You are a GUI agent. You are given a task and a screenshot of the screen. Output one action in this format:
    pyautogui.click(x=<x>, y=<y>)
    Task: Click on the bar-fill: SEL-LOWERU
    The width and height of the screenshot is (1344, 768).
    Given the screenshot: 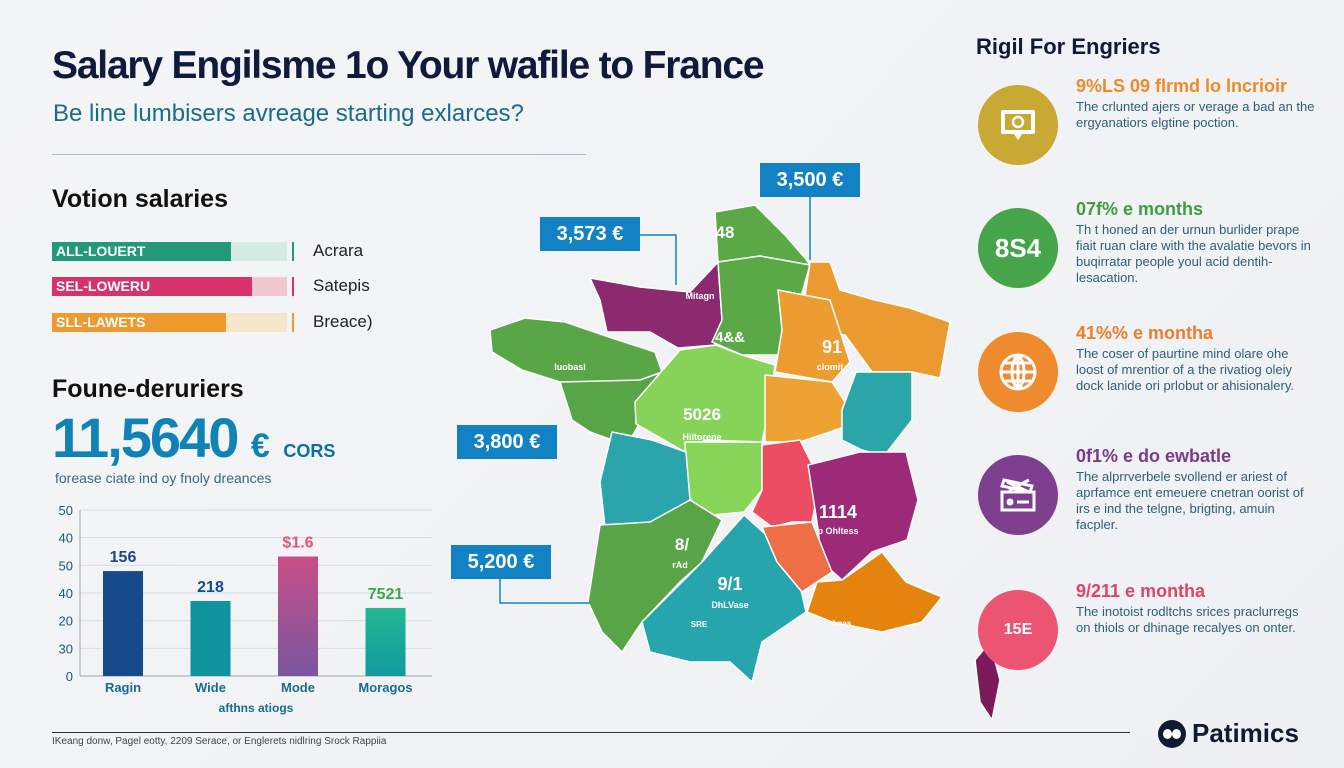 What is the action you would take?
    pyautogui.click(x=152, y=286)
    